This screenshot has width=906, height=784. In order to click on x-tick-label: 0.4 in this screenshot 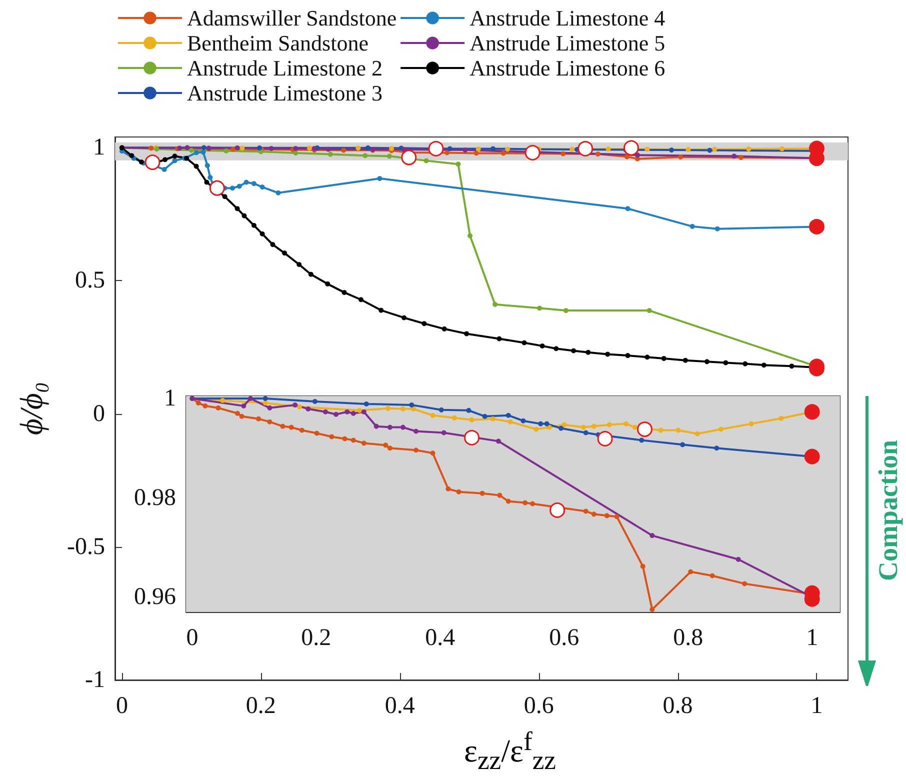, I will do `click(399, 706)`.